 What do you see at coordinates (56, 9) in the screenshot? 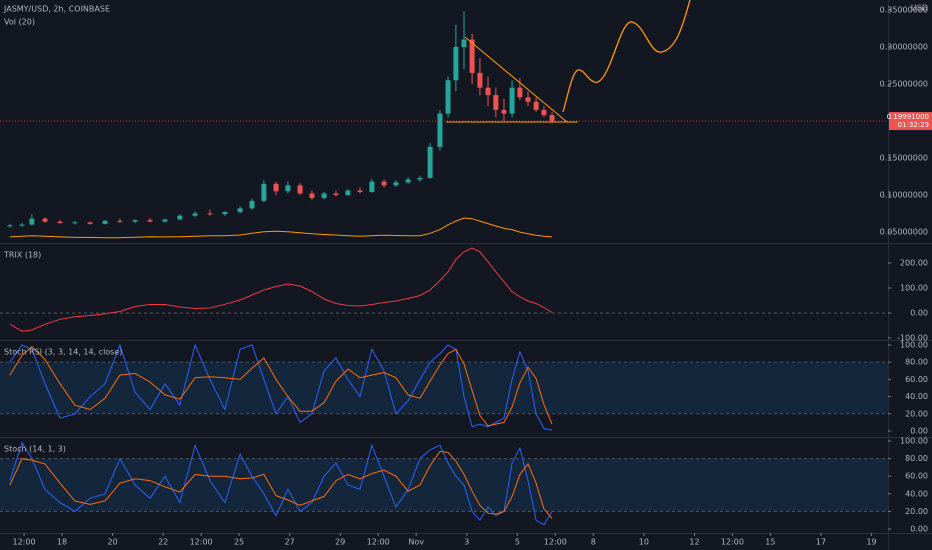
I see `symbol-title: JASMY/USD, 2h, COINBASE` at bounding box center [56, 9].